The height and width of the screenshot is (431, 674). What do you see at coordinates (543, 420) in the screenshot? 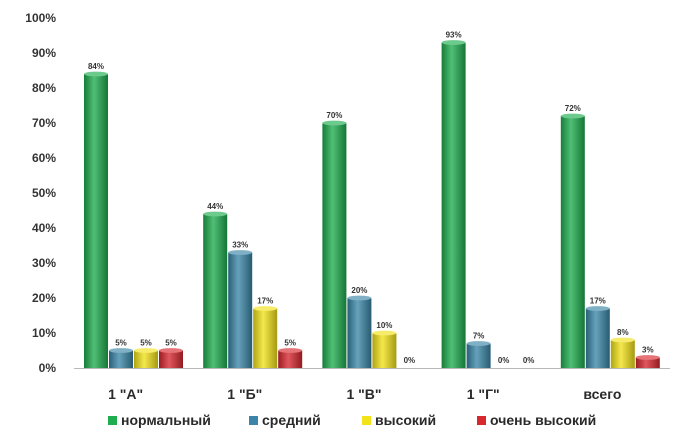
I see `legend-label: очень высокий` at bounding box center [543, 420].